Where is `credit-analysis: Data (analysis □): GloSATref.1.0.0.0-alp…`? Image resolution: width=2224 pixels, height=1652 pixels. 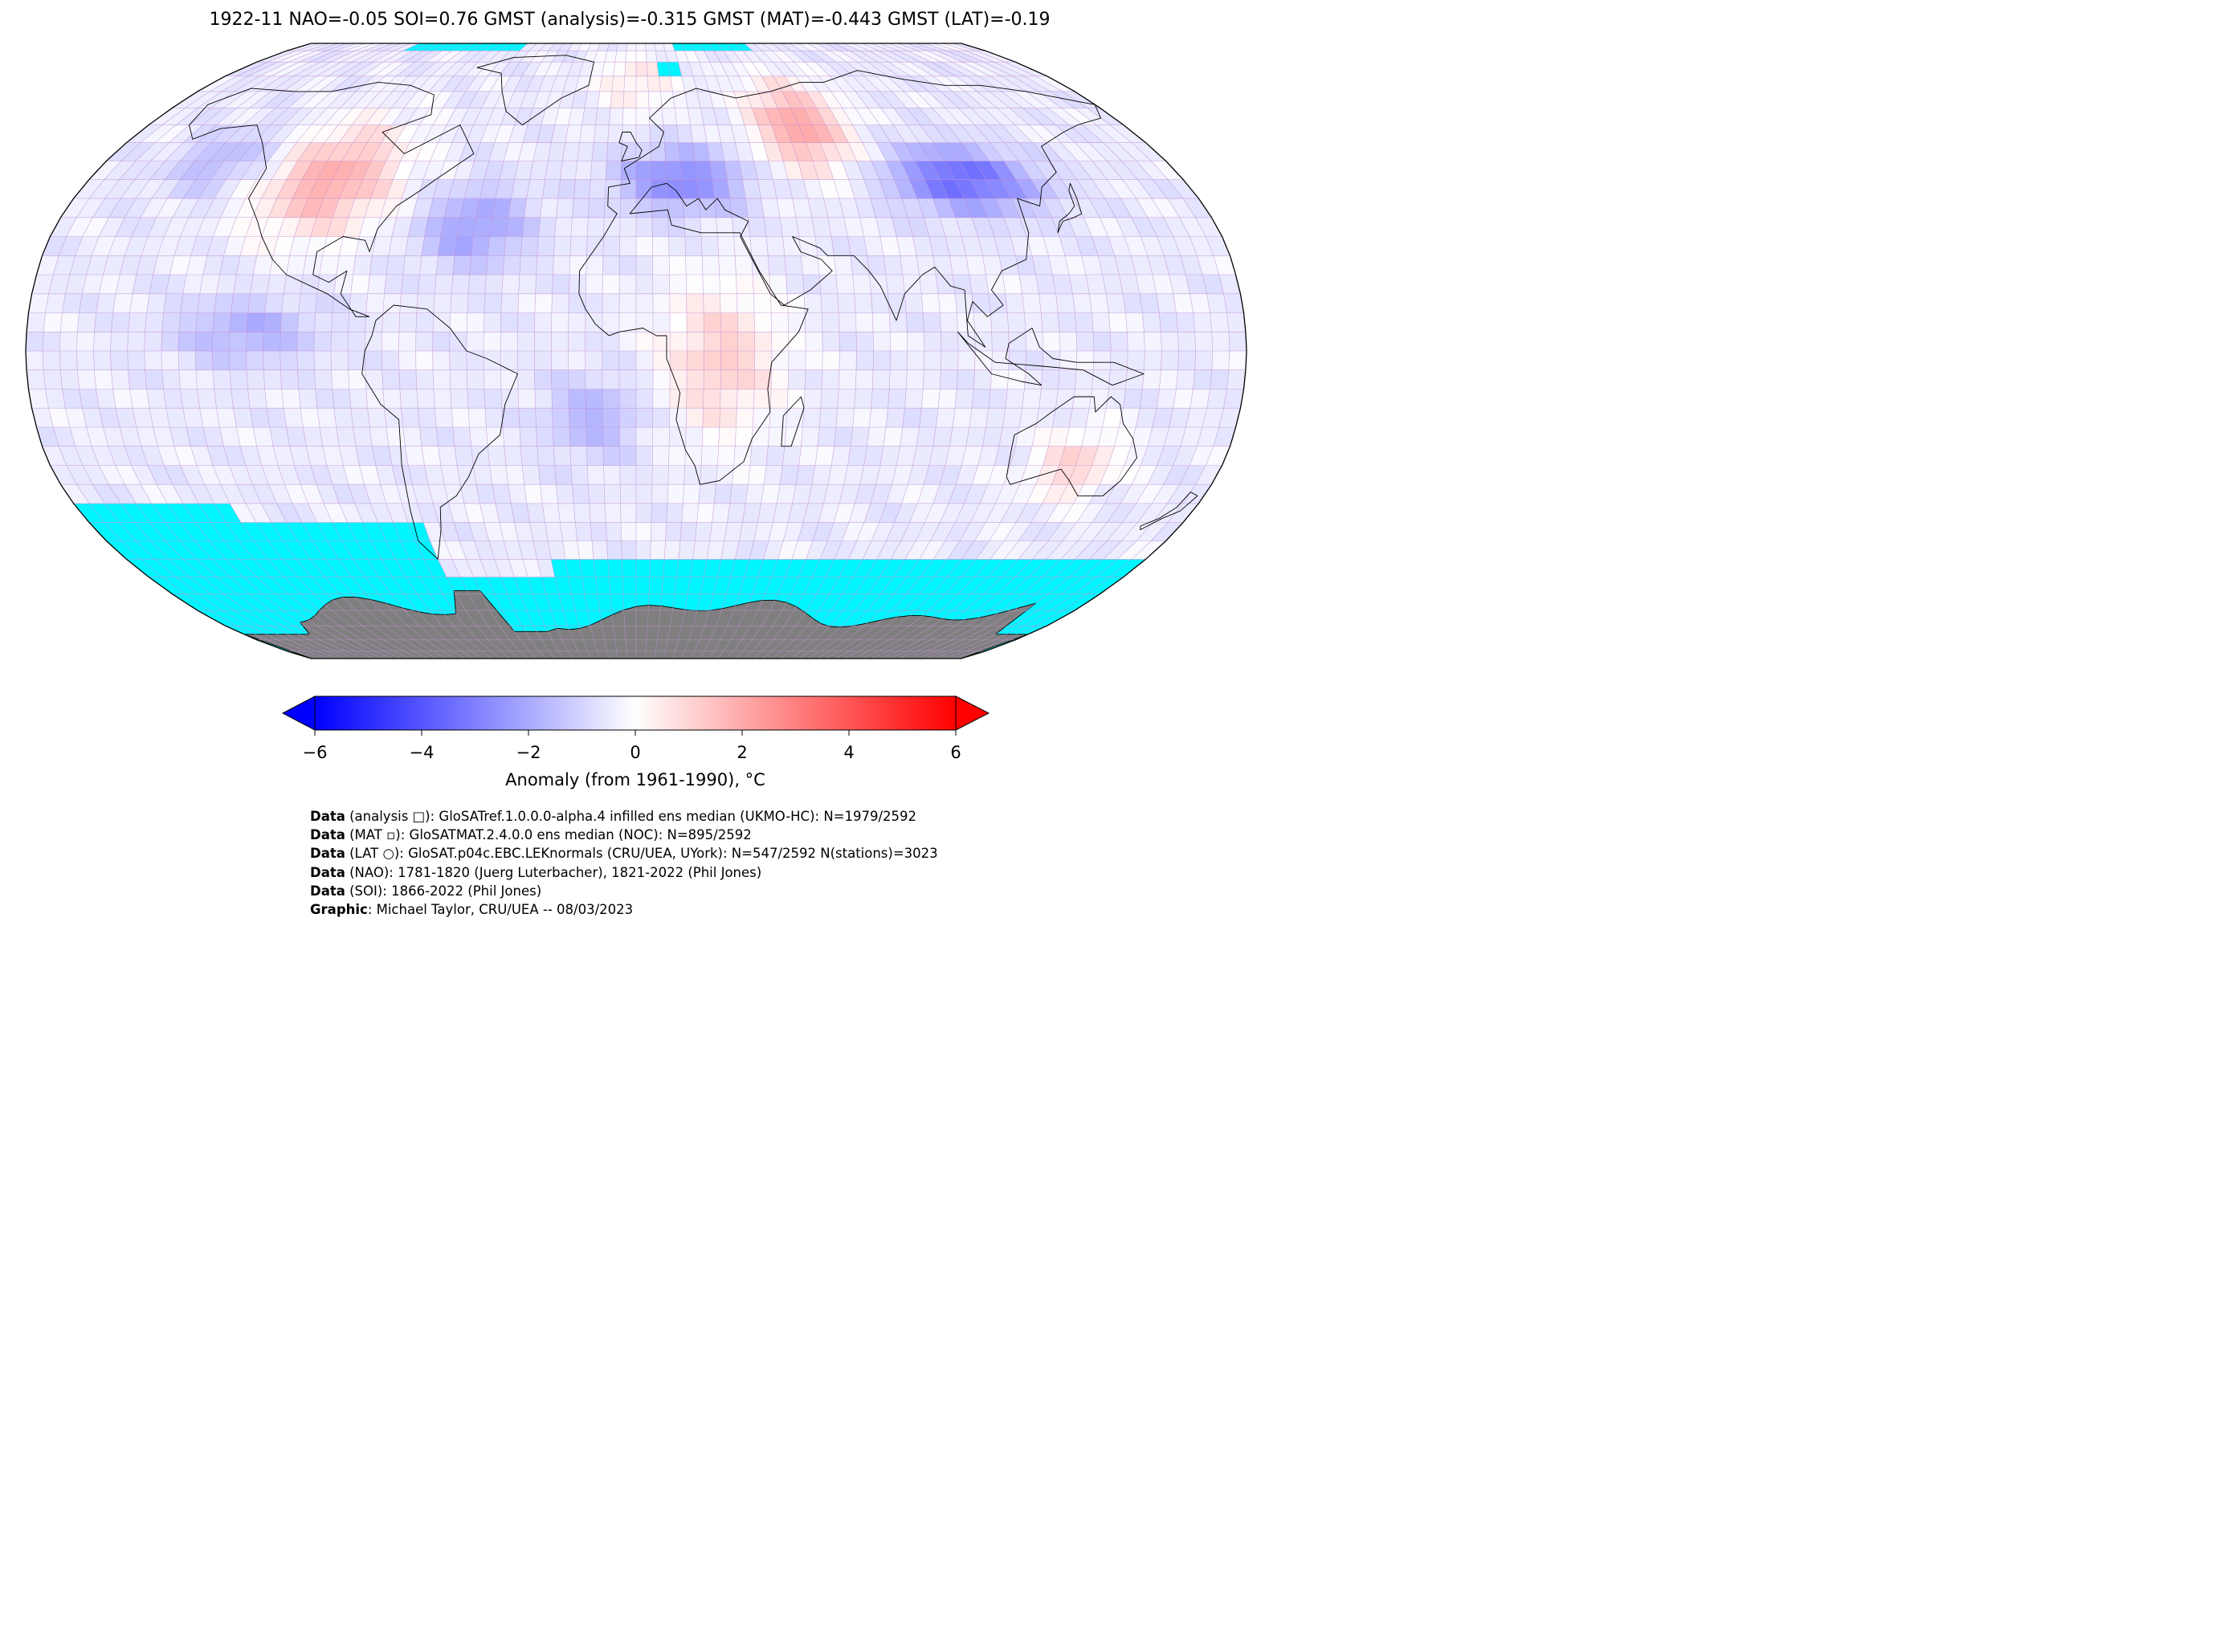 credit-analysis: Data (analysis □): GloSATref.1.0.0.0-alp… is located at coordinates (613, 816).